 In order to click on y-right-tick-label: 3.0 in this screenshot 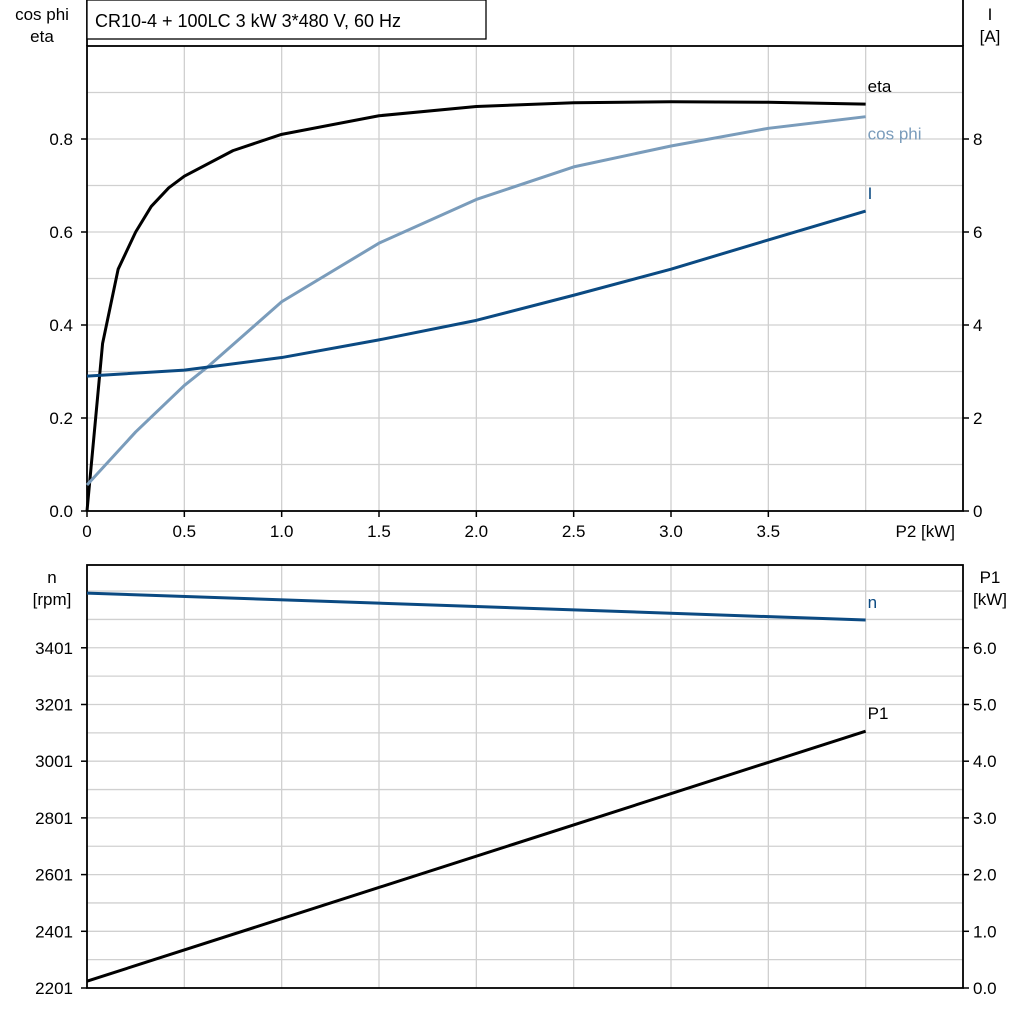, I will do `click(985, 818)`.